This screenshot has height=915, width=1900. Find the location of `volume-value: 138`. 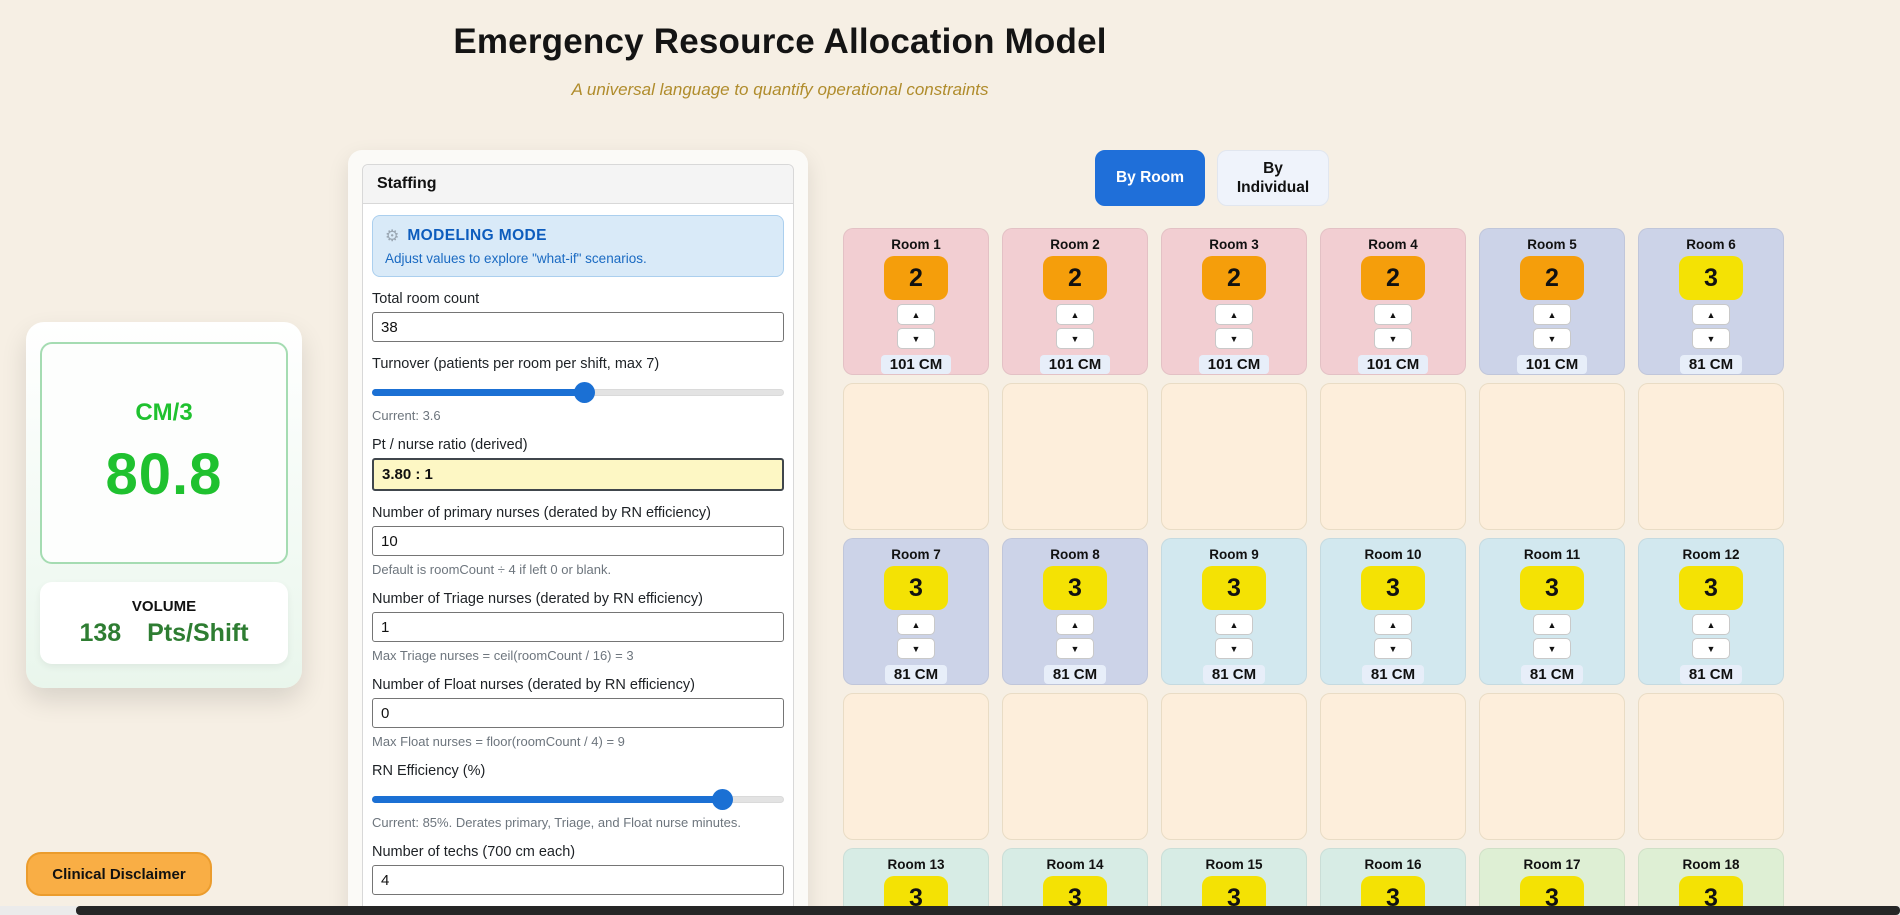

volume-value: 138 is located at coordinates (100, 633).